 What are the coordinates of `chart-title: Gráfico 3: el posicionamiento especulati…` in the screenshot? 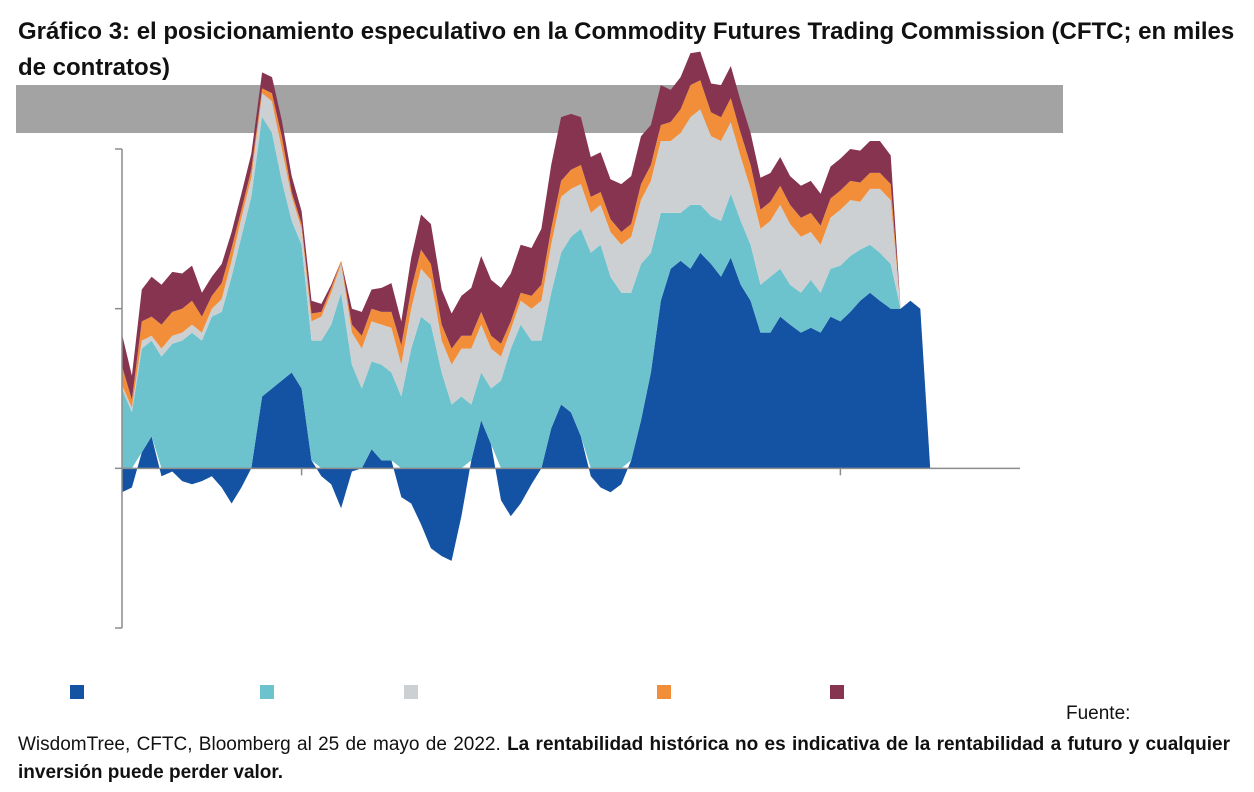 It's located at (626, 49).